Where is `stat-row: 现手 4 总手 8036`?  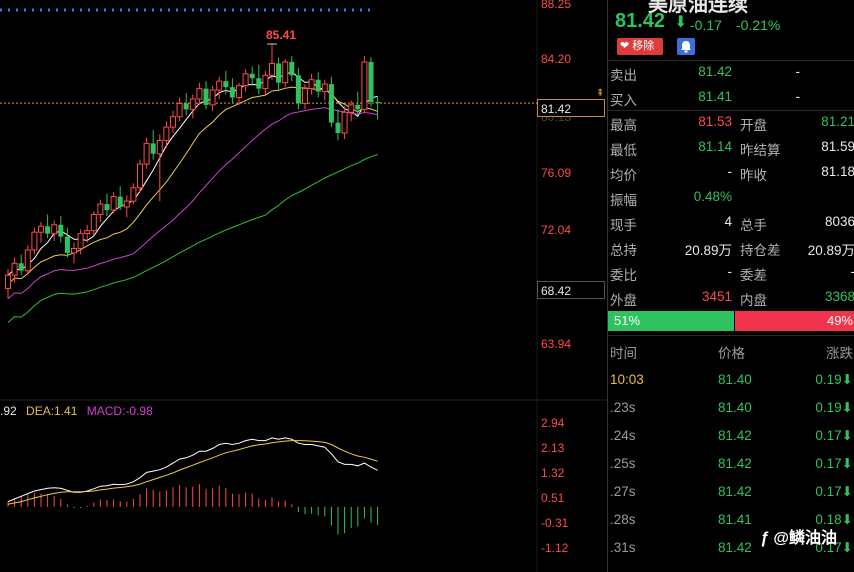 stat-row: 现手 4 总手 8036 is located at coordinates (731, 223).